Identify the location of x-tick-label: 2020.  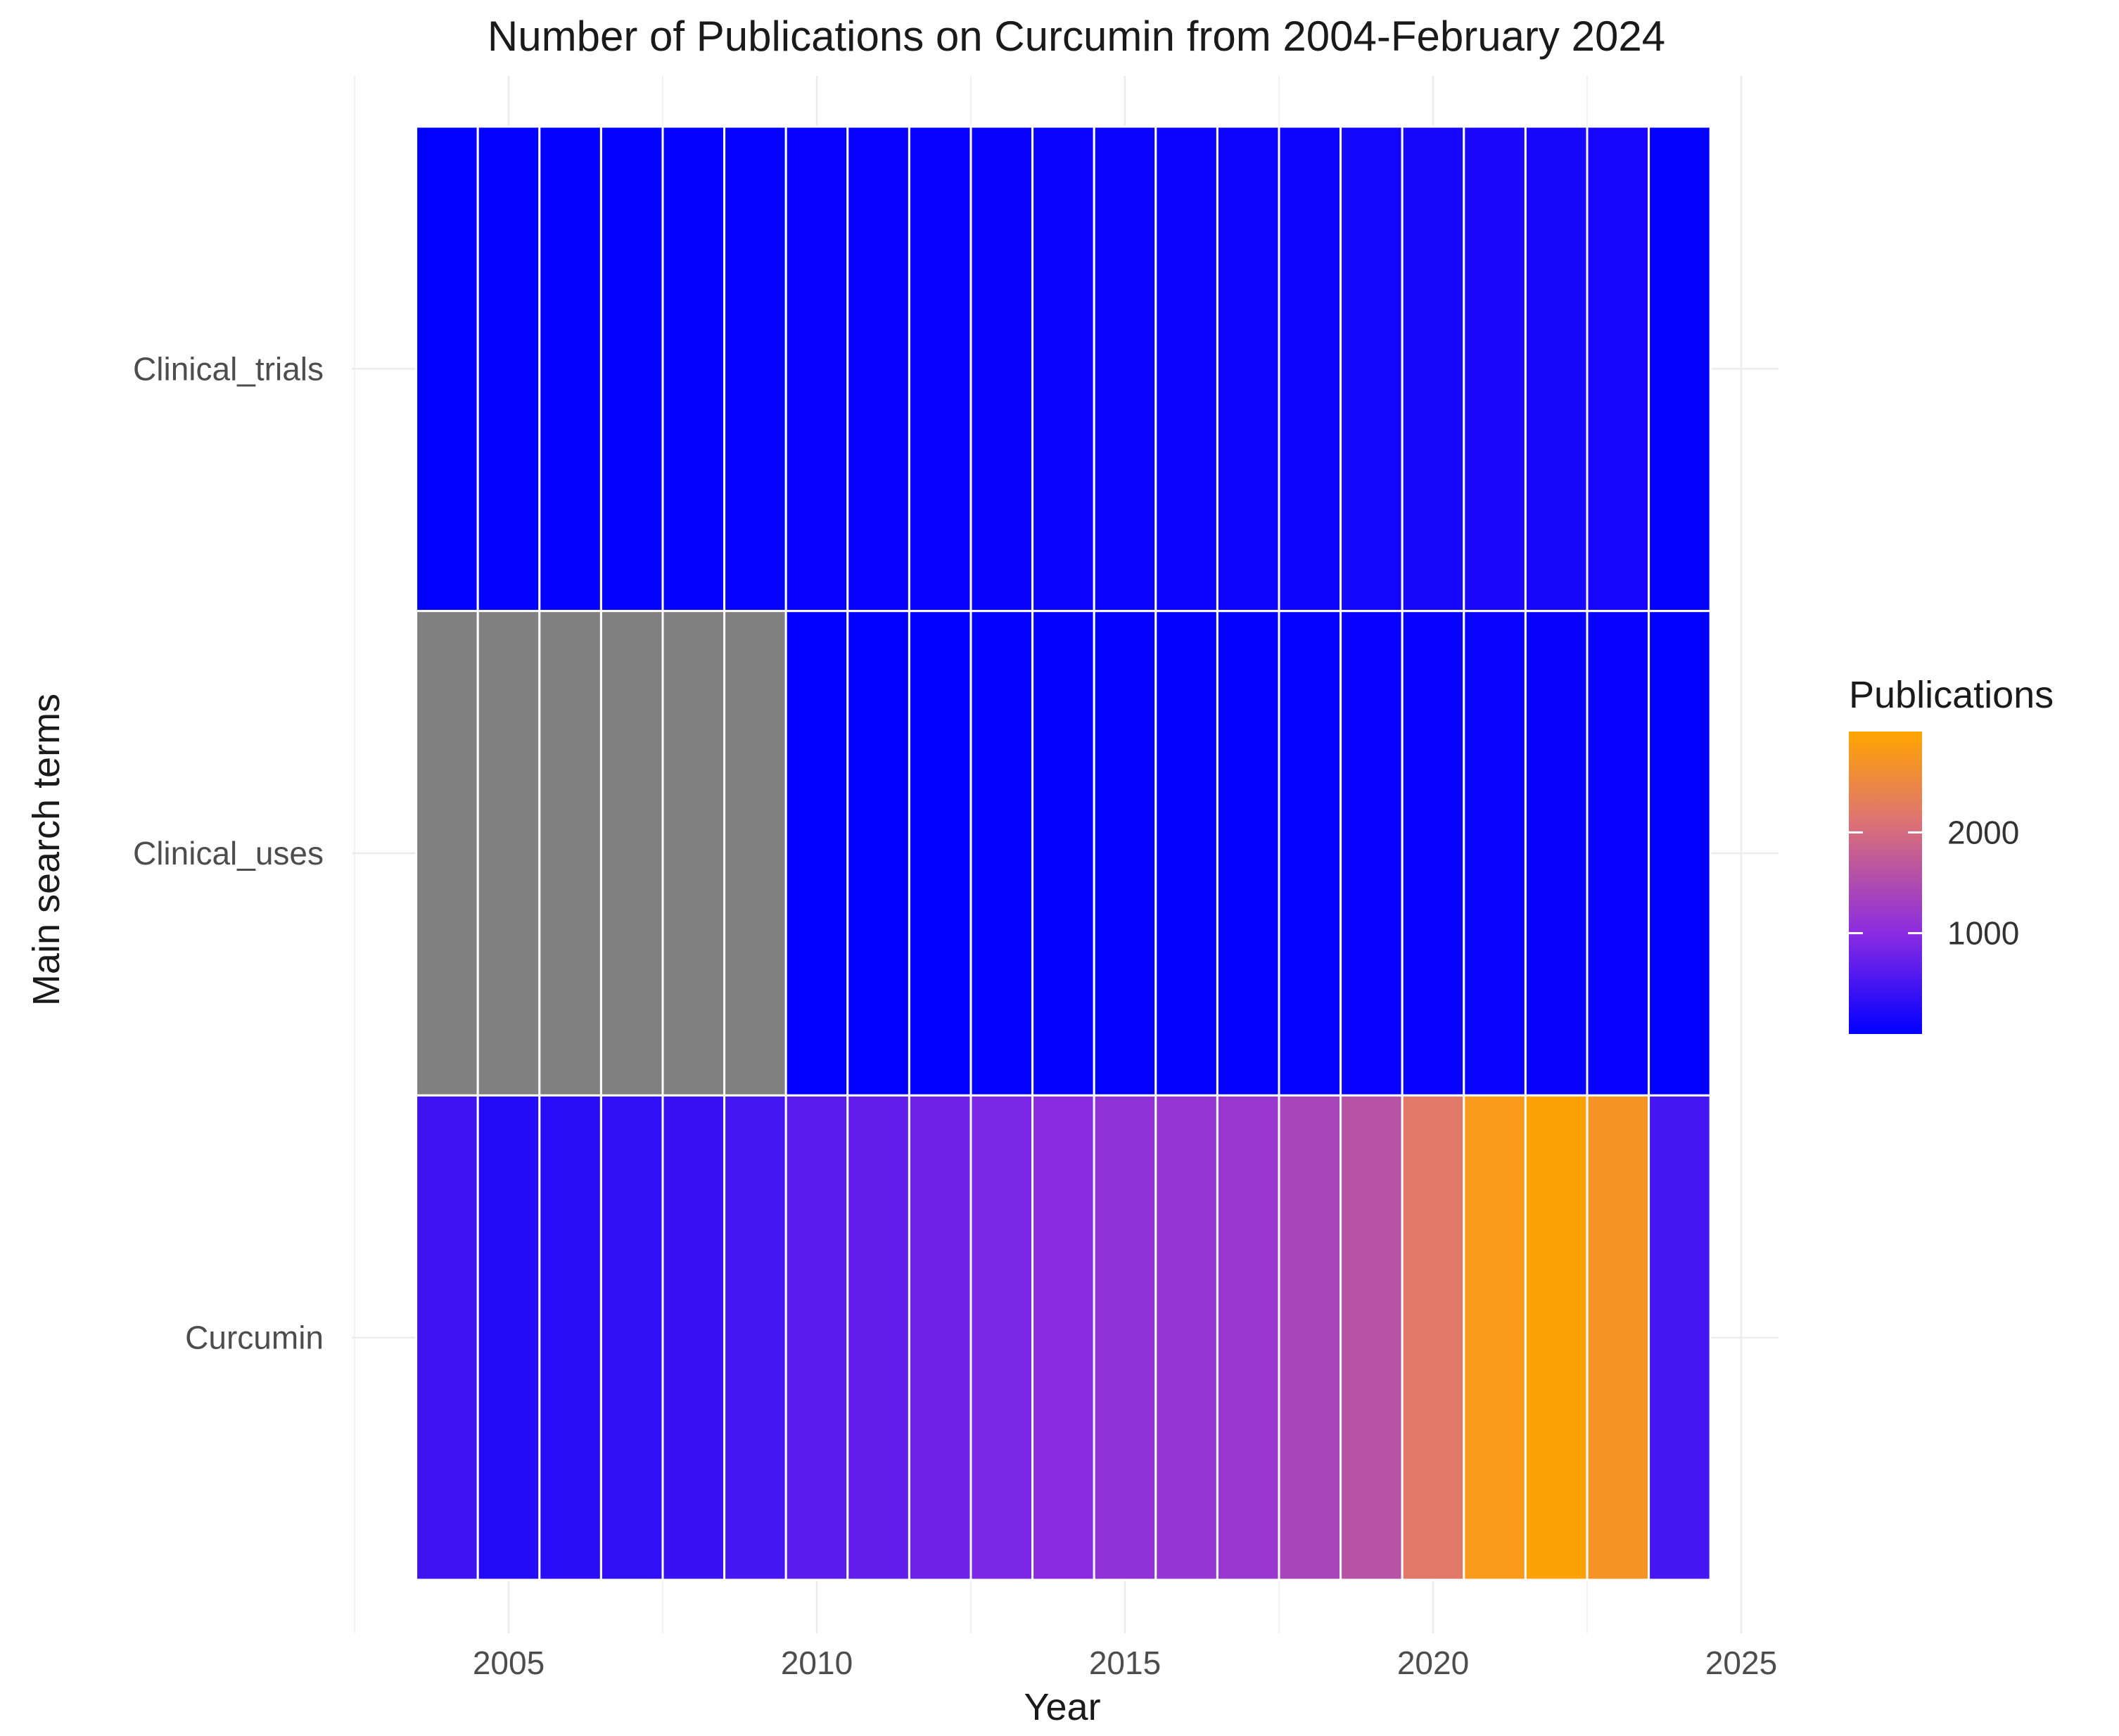
(1433, 1663).